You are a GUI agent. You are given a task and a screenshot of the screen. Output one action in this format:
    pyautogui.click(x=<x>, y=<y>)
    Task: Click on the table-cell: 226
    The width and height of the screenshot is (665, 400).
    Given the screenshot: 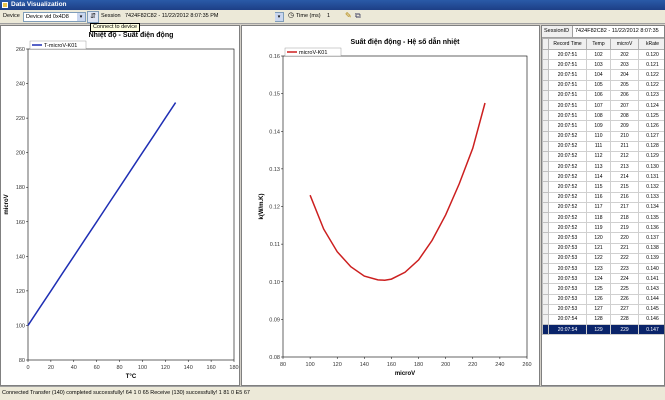 What is the action you would take?
    pyautogui.click(x=624, y=299)
    